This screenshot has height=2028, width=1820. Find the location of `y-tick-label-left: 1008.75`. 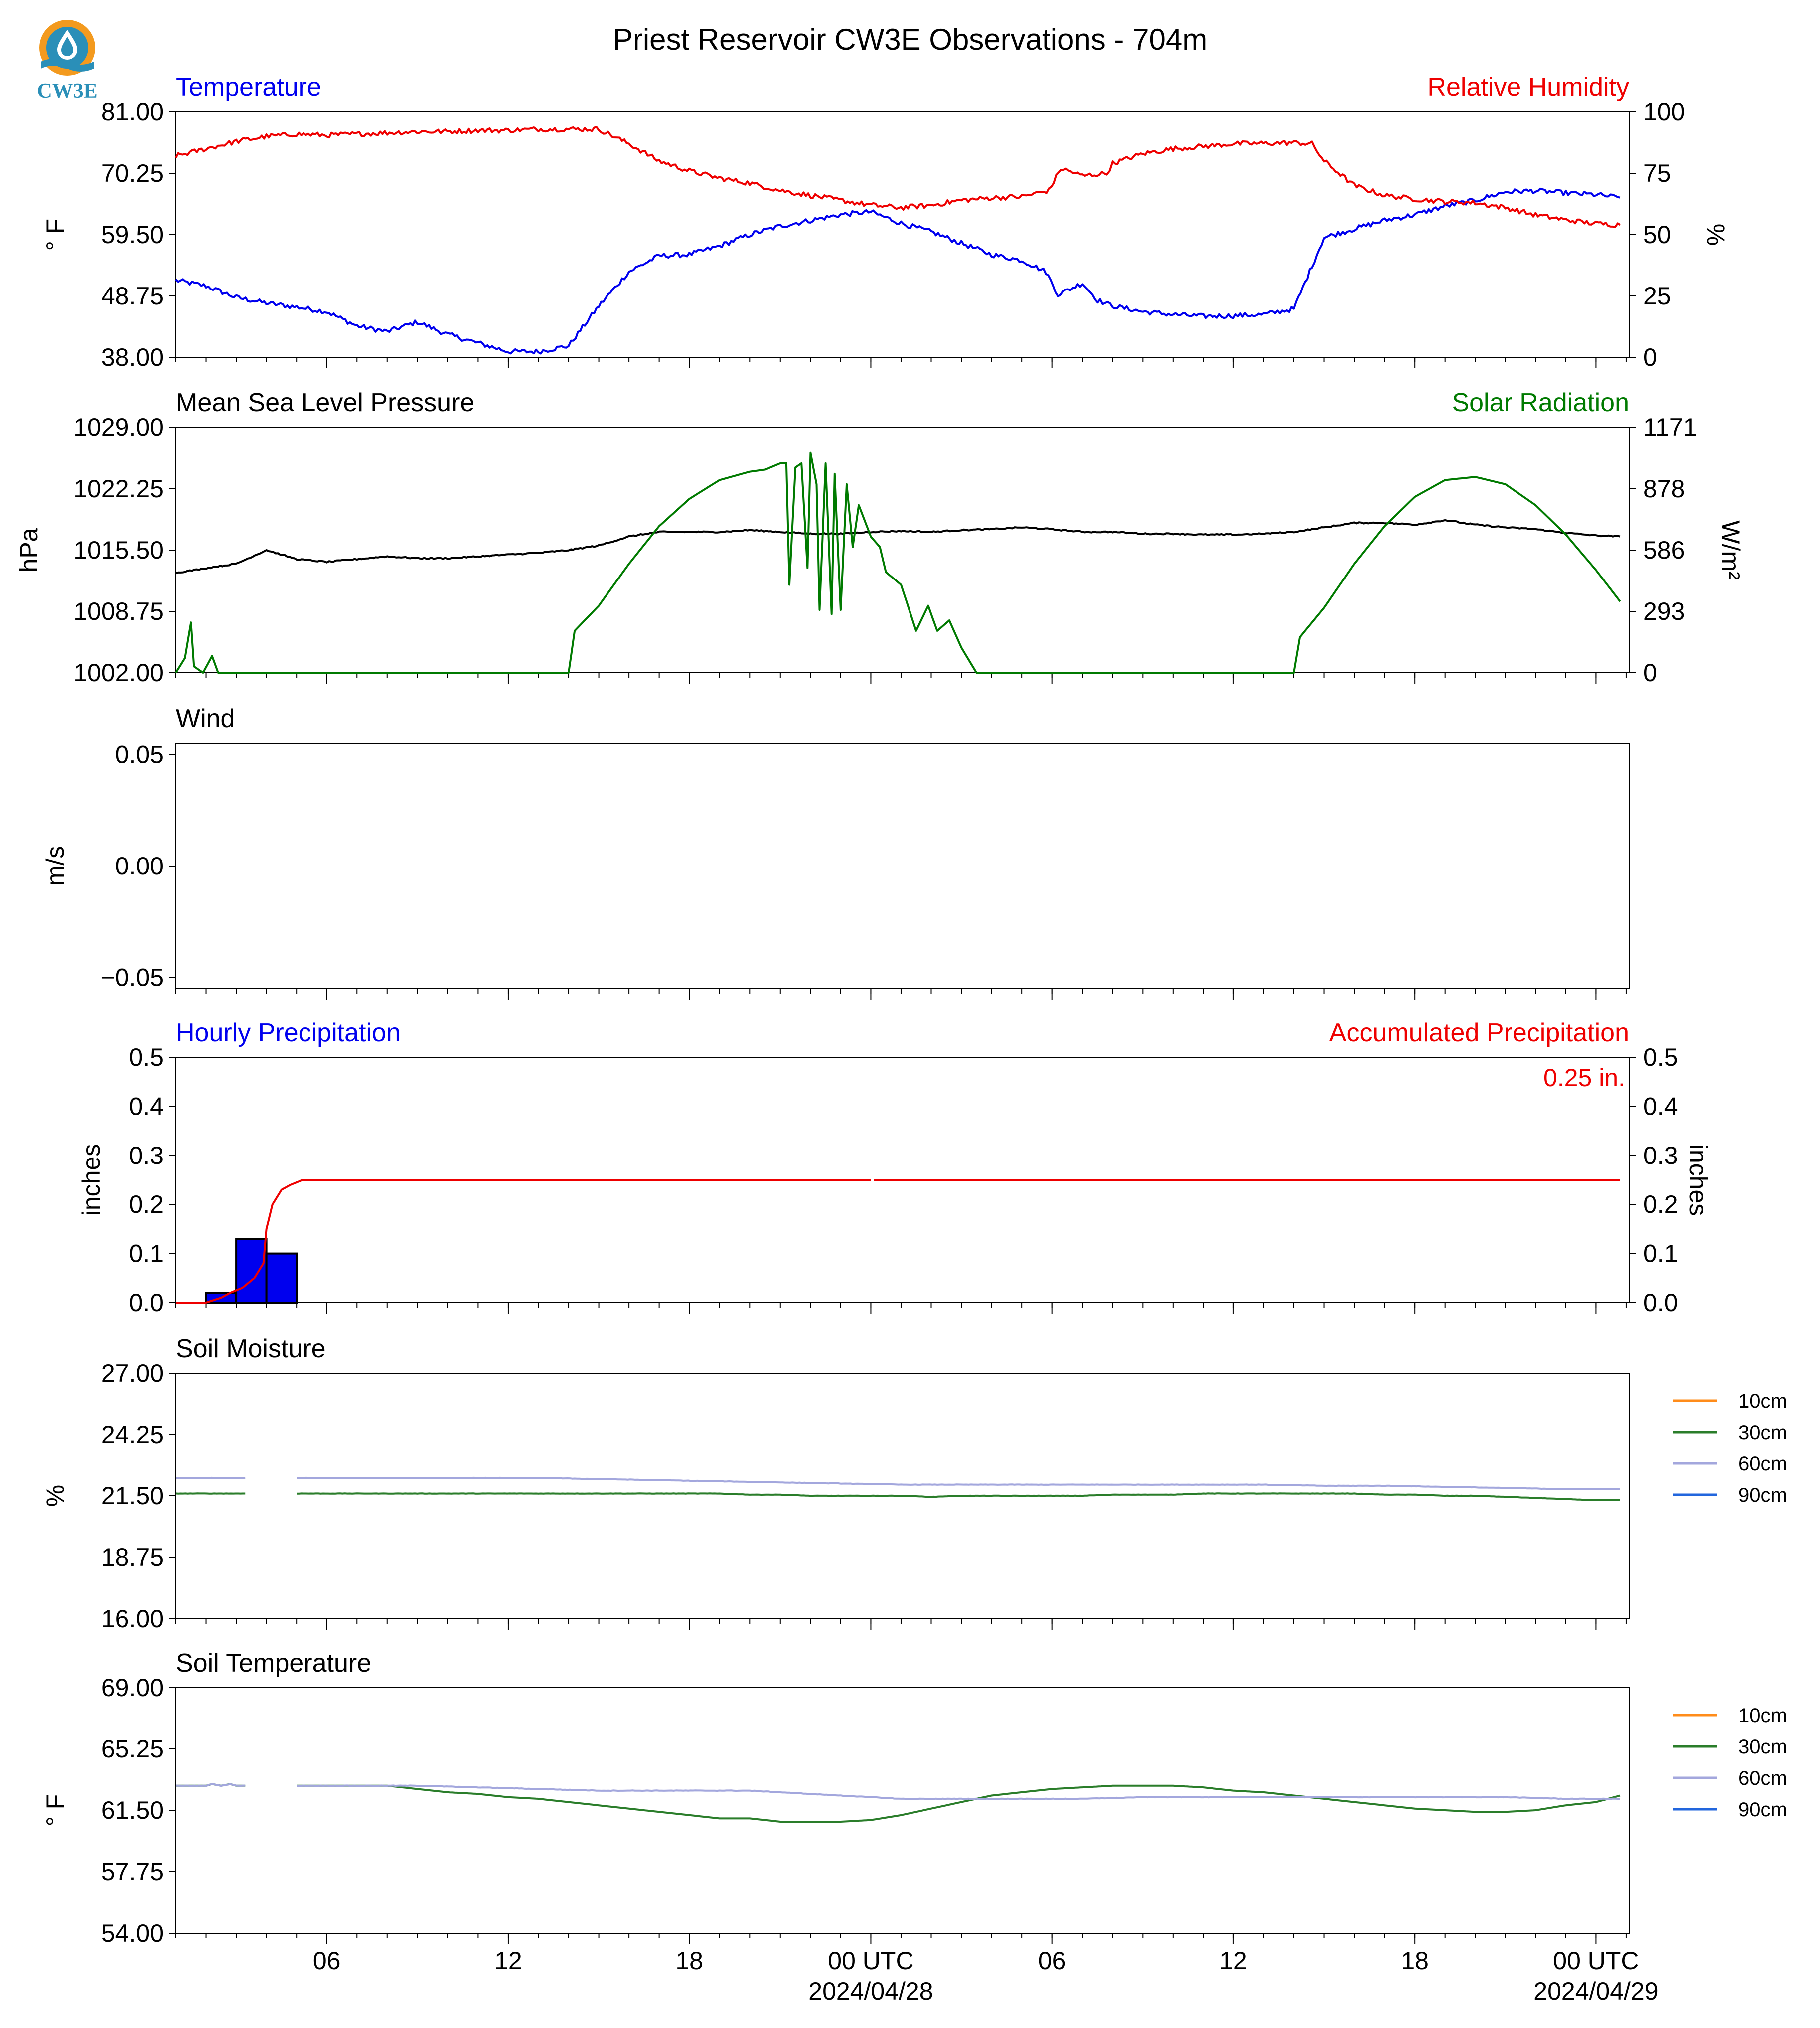

y-tick-label-left: 1008.75 is located at coordinates (118, 611).